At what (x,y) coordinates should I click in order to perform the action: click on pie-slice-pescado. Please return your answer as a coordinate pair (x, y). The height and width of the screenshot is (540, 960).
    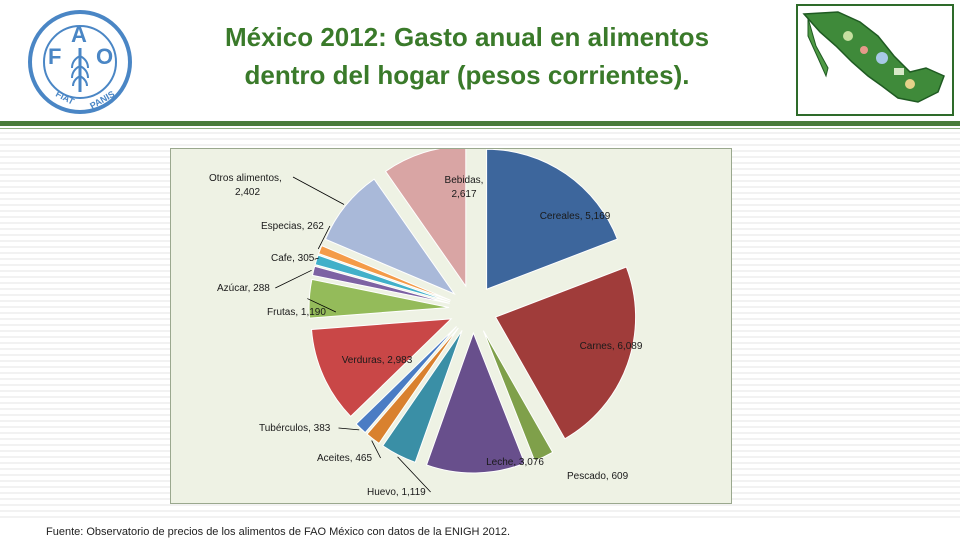
    Looking at the image, I should click on (518, 396).